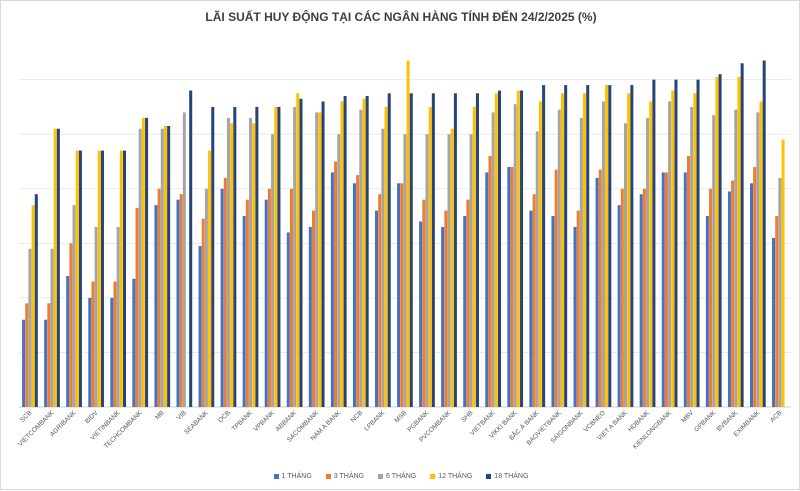 The height and width of the screenshot is (491, 800). Describe the element at coordinates (653, 430) in the screenshot. I see `x-tick-label: KIENLONGBANK` at that location.